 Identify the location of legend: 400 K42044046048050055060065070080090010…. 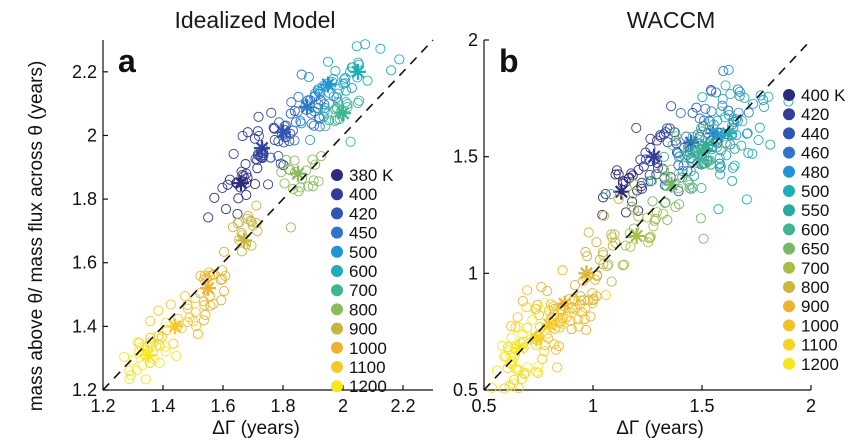
(814, 230).